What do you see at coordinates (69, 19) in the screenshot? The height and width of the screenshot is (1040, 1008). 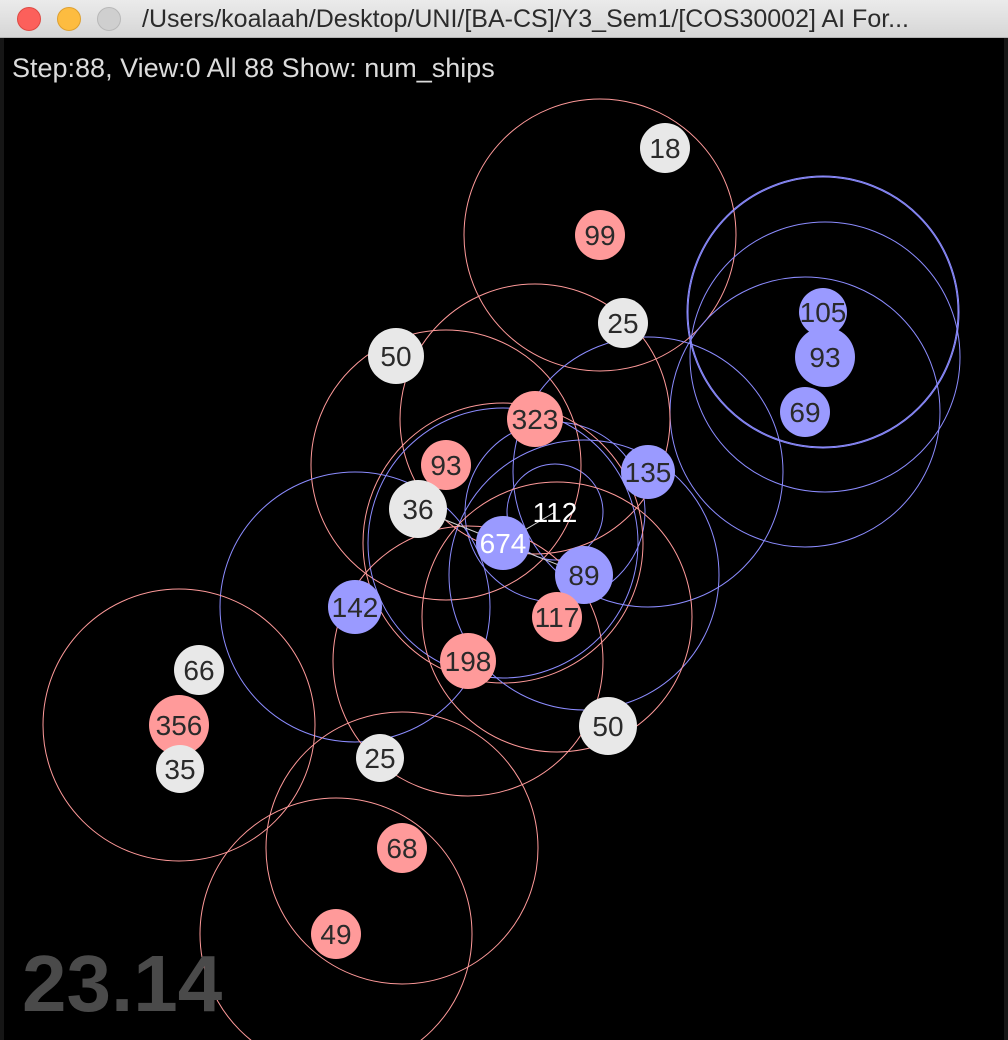 I see `minimize-window-button` at bounding box center [69, 19].